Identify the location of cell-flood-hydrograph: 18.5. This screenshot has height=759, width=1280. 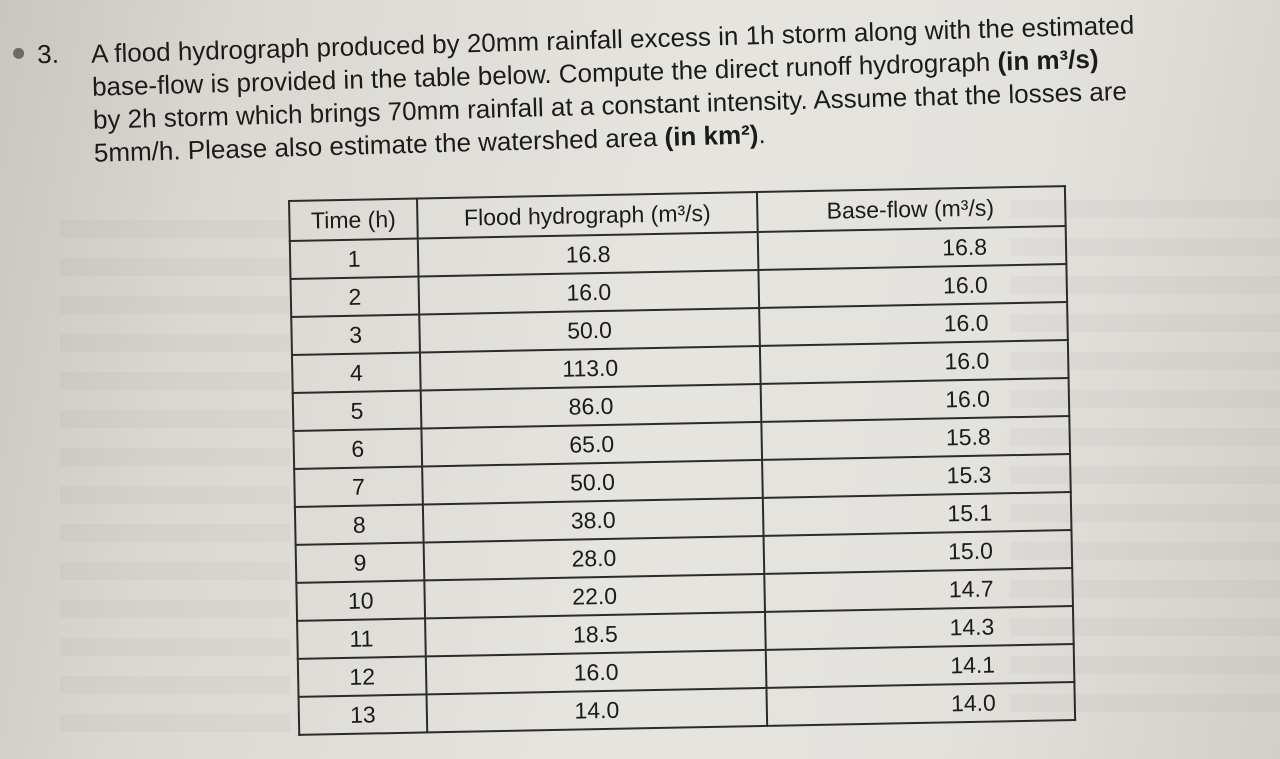
(595, 634).